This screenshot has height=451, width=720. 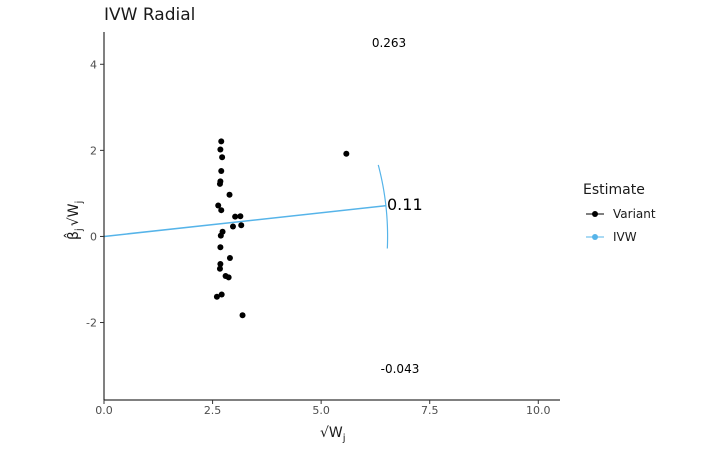 What do you see at coordinates (72, 235) in the screenshot?
I see `y-axis-label-beta: β̂` at bounding box center [72, 235].